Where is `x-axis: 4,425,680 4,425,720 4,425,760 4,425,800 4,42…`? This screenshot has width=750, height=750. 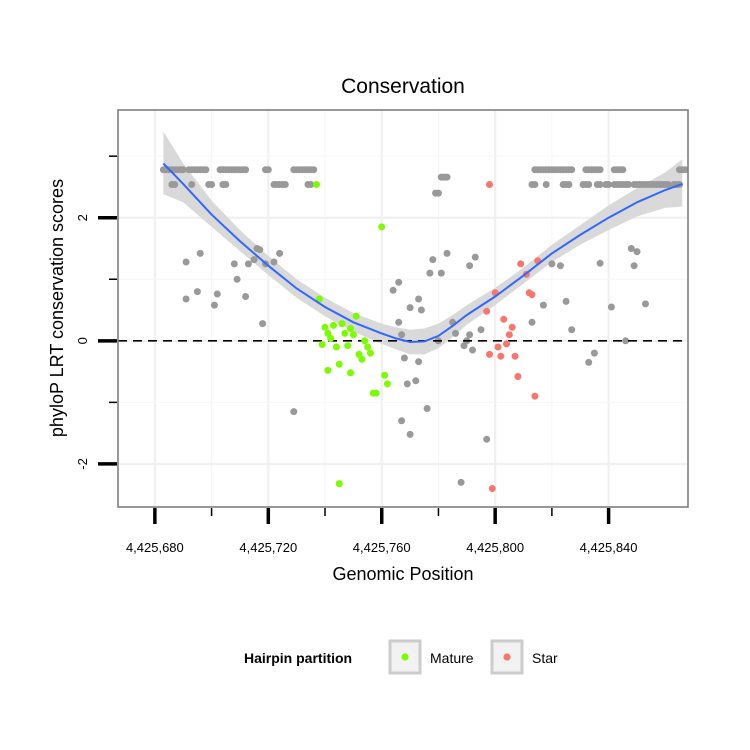 x-axis: 4,425,680 4,425,720 4,425,760 4,425,800 4,42… is located at coordinates (382, 531).